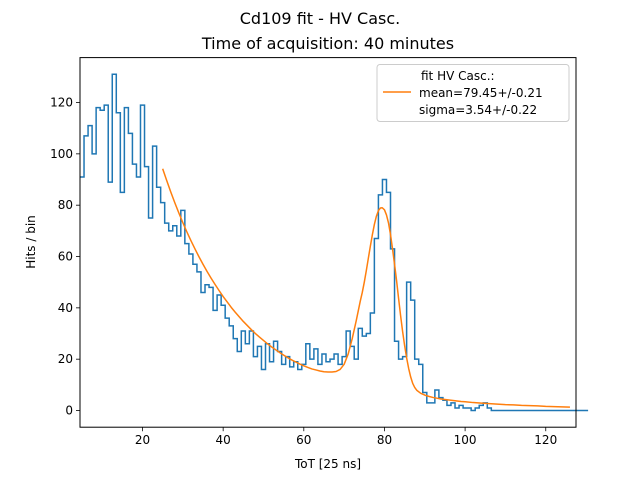 Image resolution: width=640 pixels, height=480 pixels. Describe the element at coordinates (346, 437) in the screenshot. I see `x-axis: 20 40 60 80 100 120` at that location.